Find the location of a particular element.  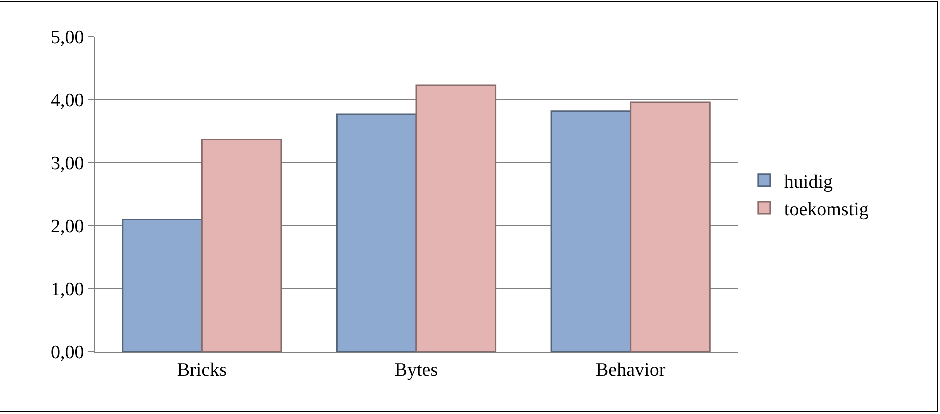

y-tick-label: 2,00 is located at coordinates (67, 227).